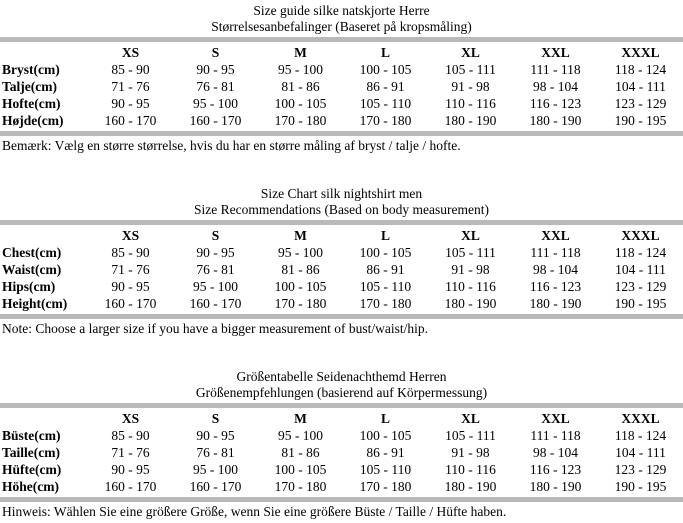 This screenshot has width=683, height=523. Describe the element at coordinates (555, 252) in the screenshot. I see `size-range-cell: 111 - 118` at that location.